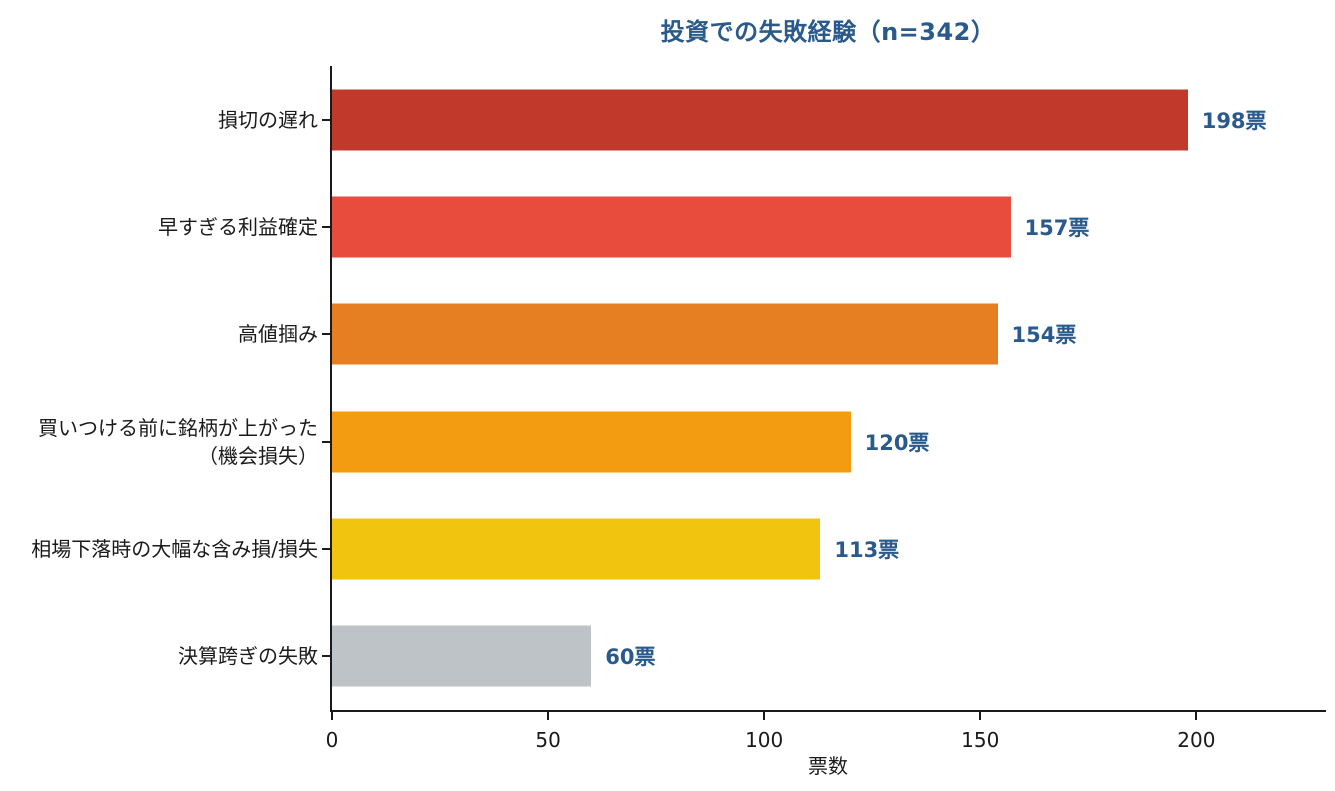  I want to click on bar-row: 買いつける前に銘柄が上がった （機会損失） 120票, so click(682, 441).